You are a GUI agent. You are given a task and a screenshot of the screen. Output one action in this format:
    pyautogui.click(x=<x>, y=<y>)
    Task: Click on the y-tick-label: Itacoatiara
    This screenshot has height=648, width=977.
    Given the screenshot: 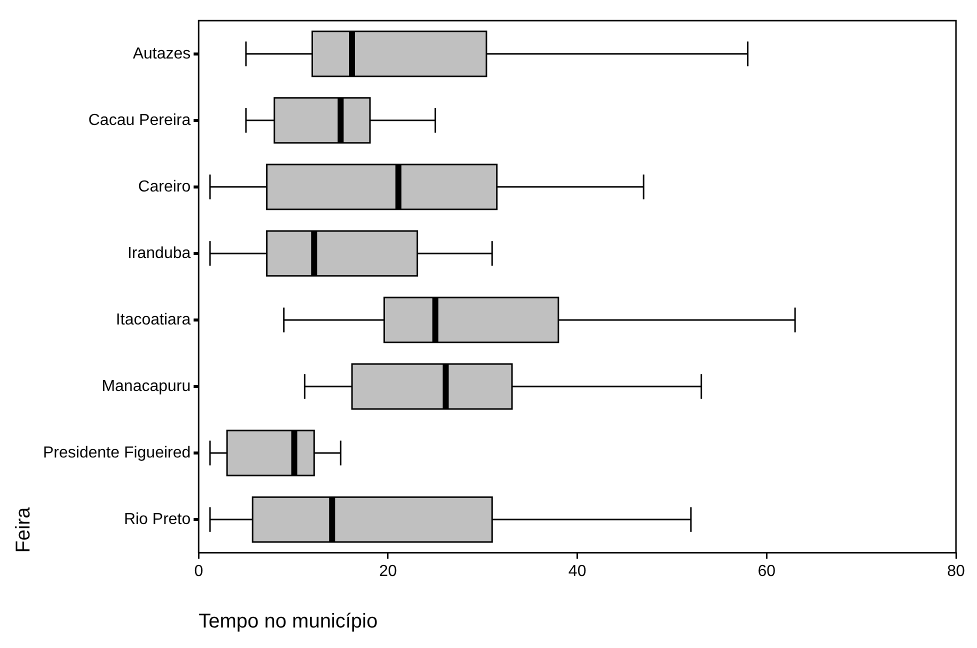 What is the action you would take?
    pyautogui.click(x=153, y=319)
    